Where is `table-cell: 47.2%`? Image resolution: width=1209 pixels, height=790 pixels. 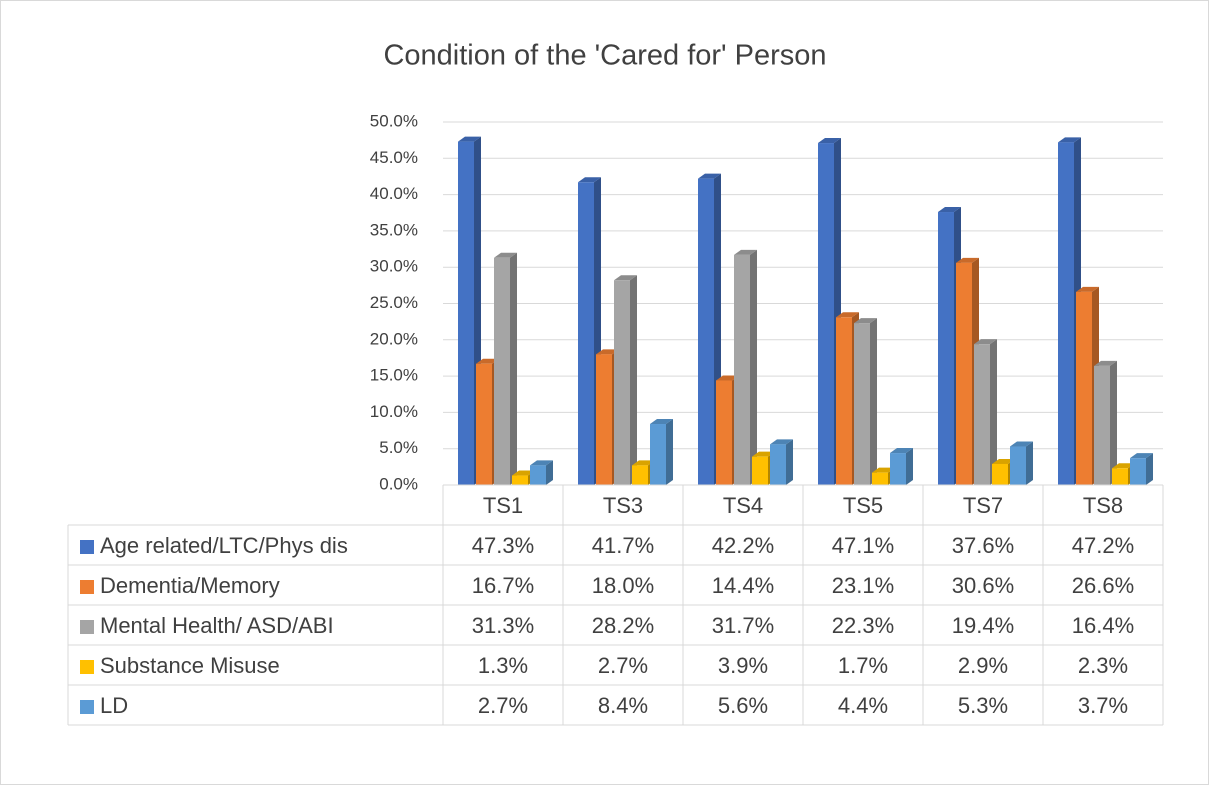 table-cell: 47.2% is located at coordinates (1103, 545).